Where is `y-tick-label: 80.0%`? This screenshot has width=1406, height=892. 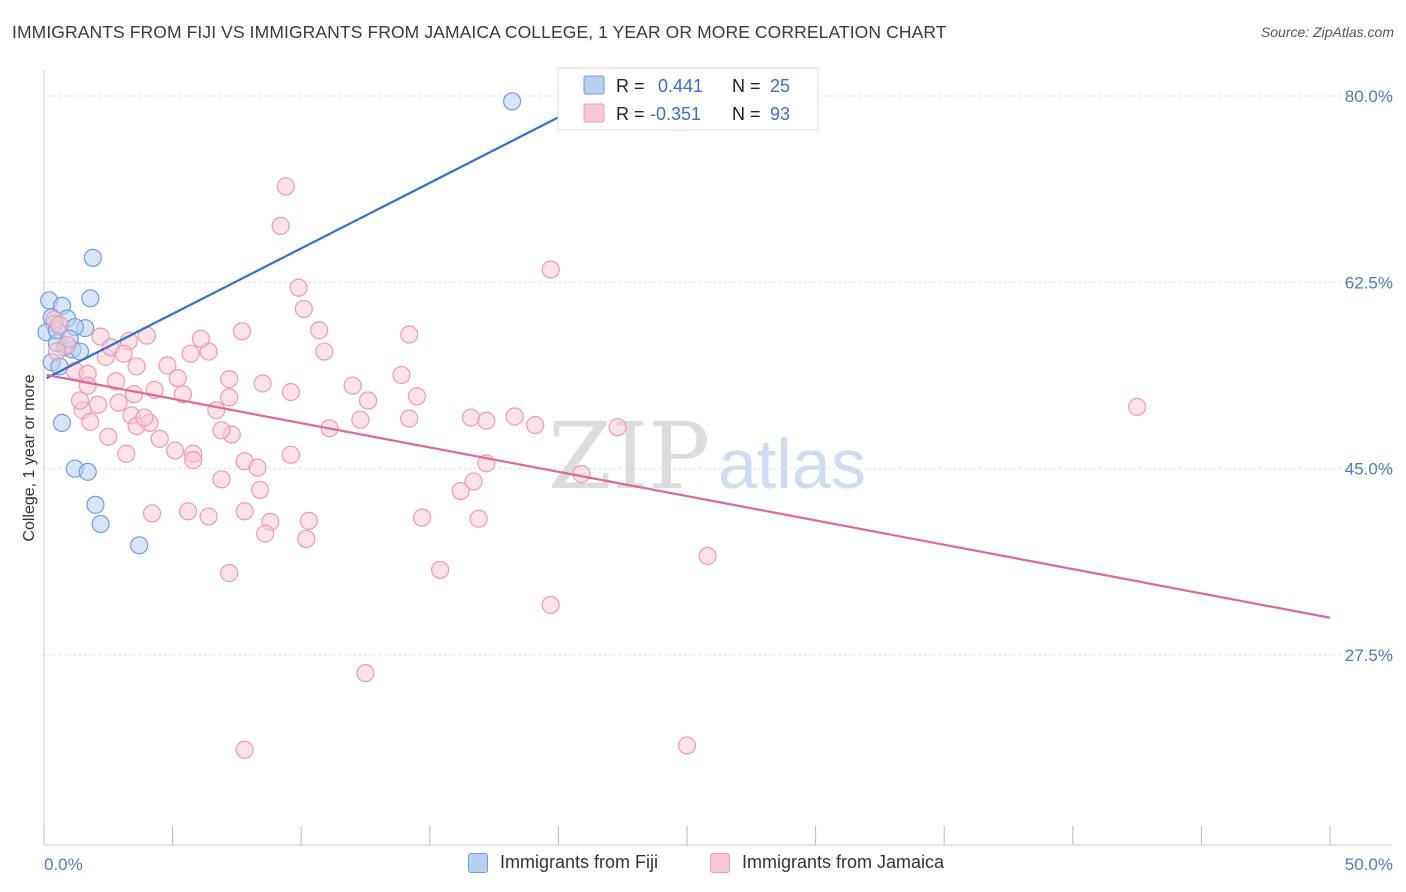 y-tick-label: 80.0% is located at coordinates (1369, 96).